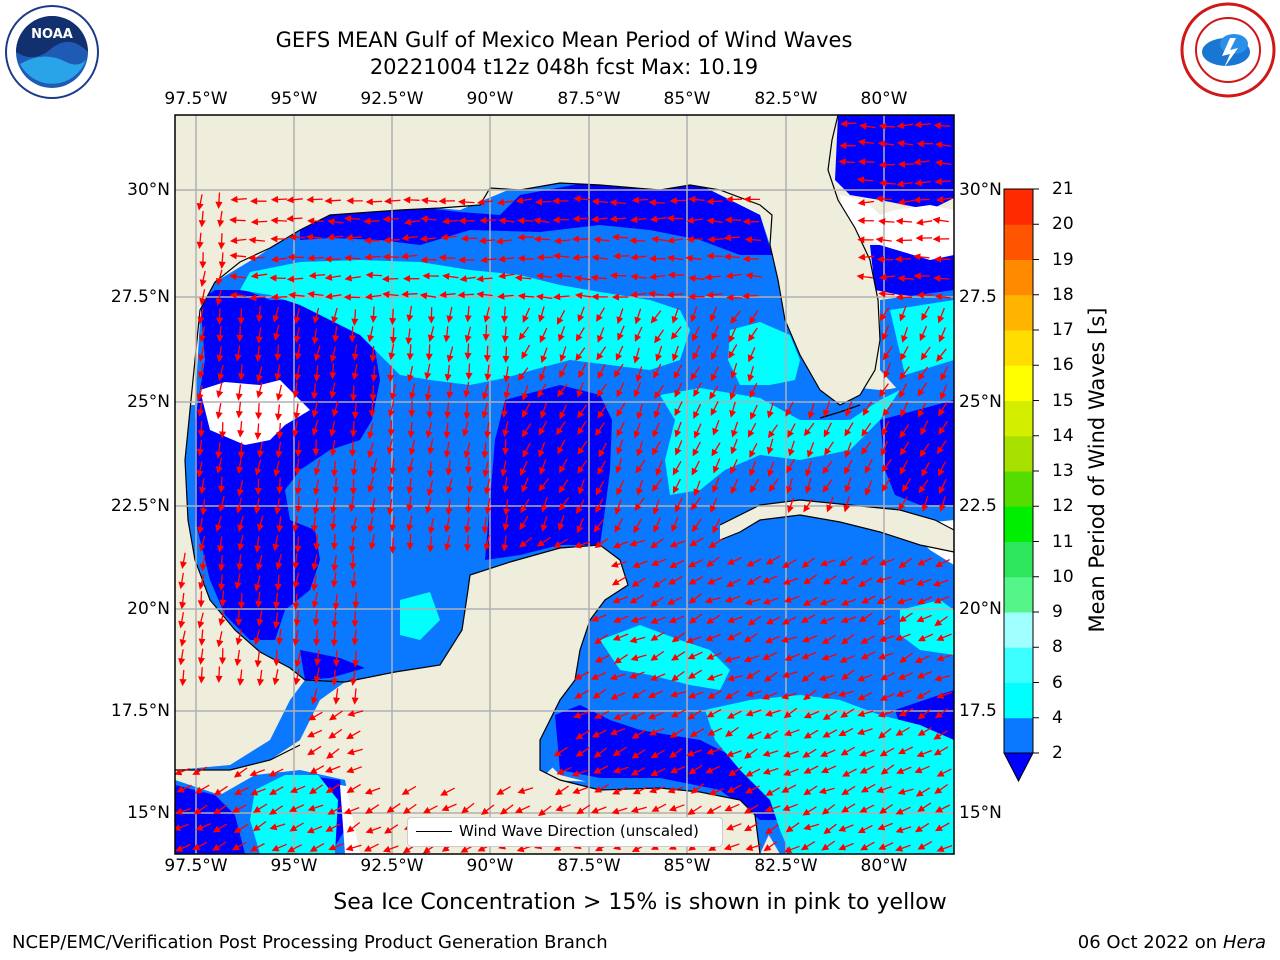 This screenshot has height=960, width=1280. What do you see at coordinates (1063, 224) in the screenshot?
I see `colorbar-tick-label: 20` at bounding box center [1063, 224].